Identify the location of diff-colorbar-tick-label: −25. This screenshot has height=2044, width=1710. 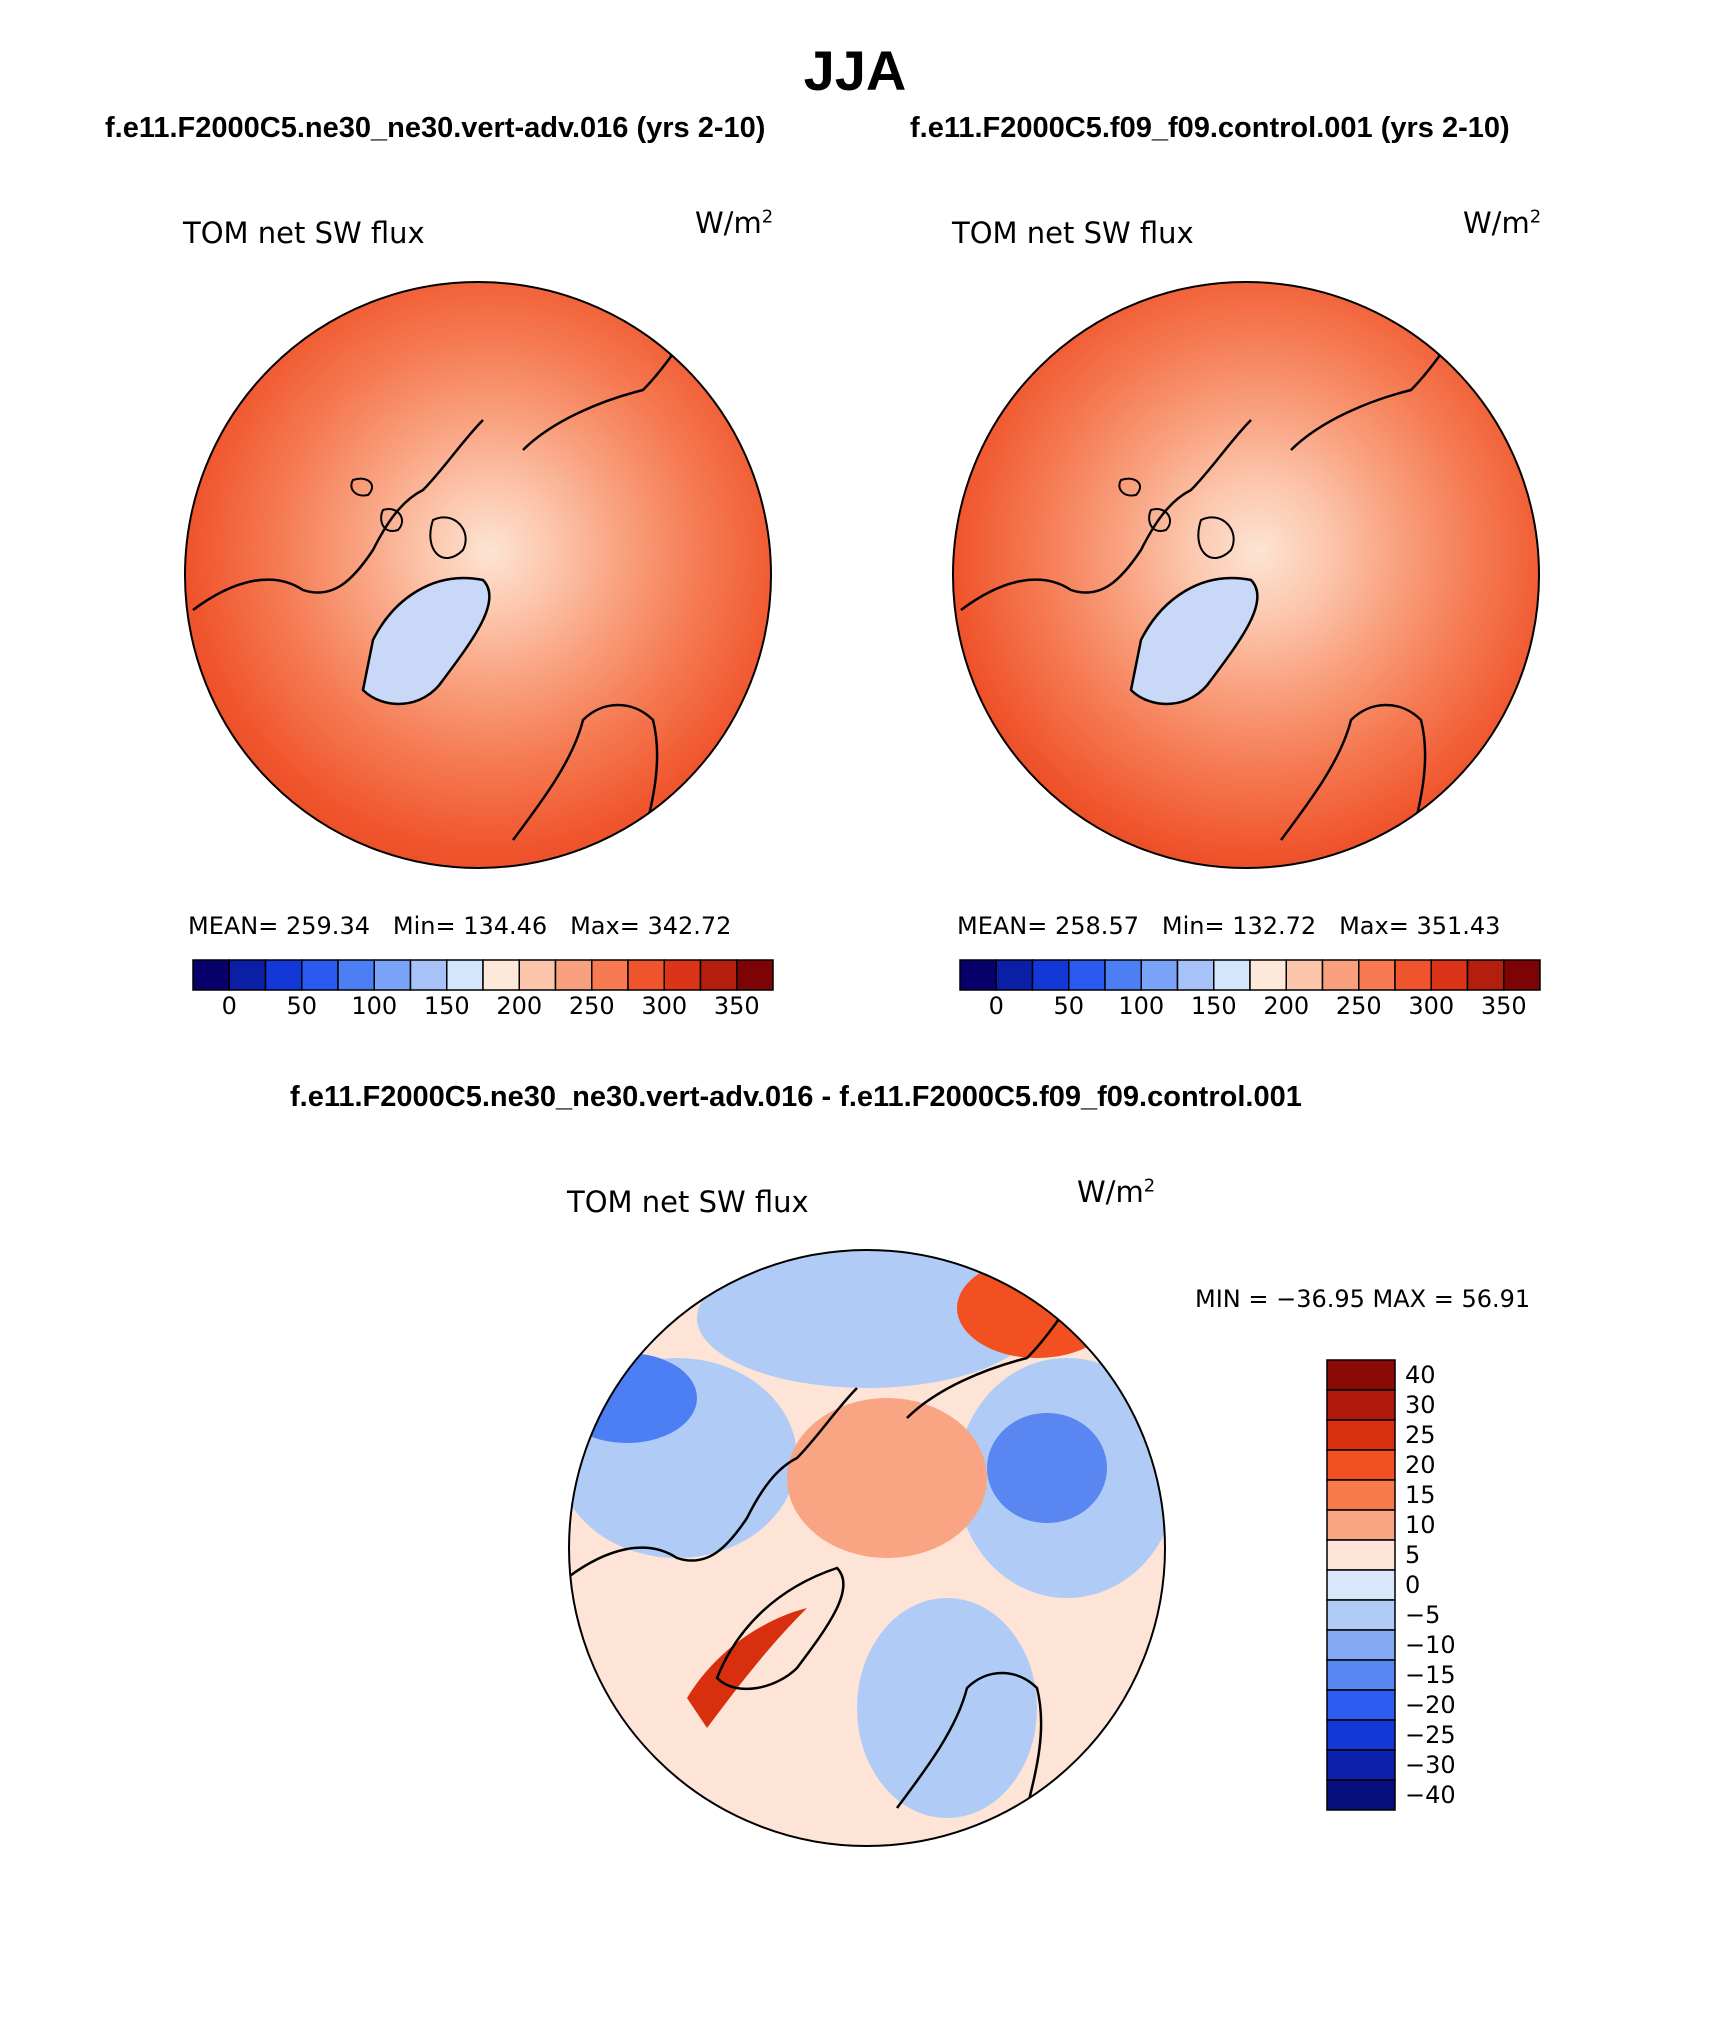
(1430, 1735).